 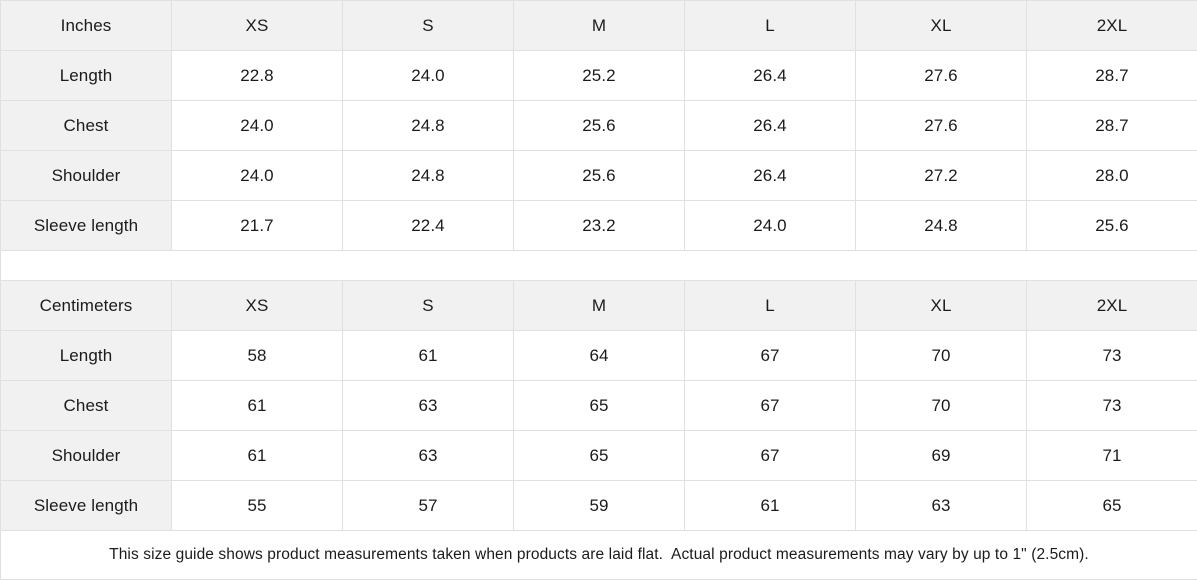 I want to click on centimeters-chest-row: Chest 61 63 65 67 70 73, so click(x=598, y=405).